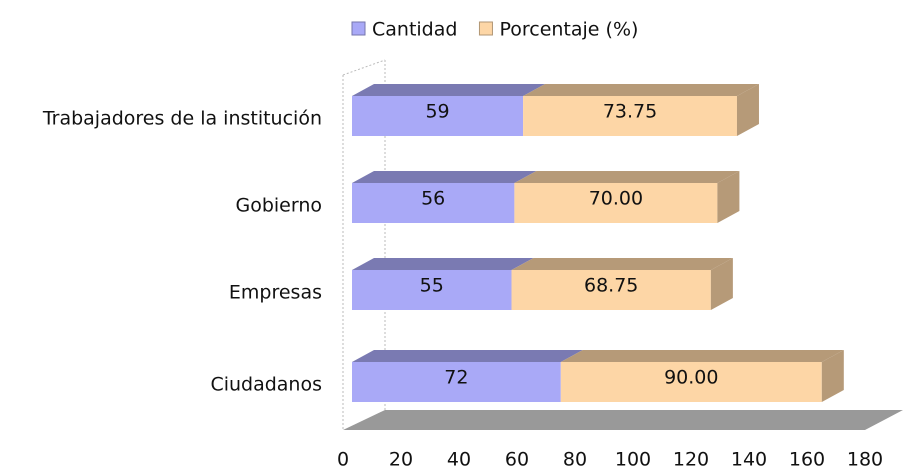  I want to click on y-tick-label: Ciudadanos, so click(266, 385).